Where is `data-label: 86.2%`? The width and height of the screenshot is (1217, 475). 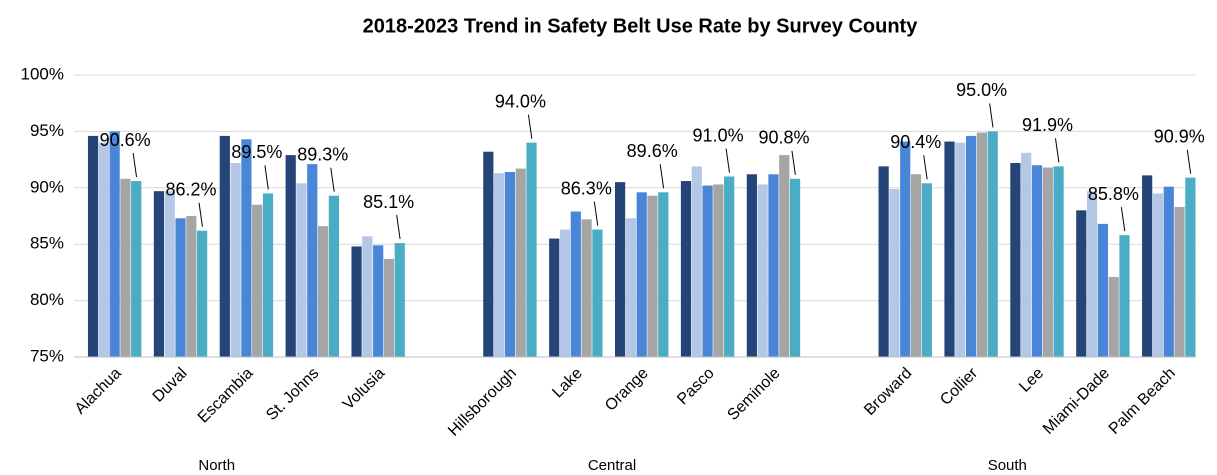
data-label: 86.2% is located at coordinates (191, 189).